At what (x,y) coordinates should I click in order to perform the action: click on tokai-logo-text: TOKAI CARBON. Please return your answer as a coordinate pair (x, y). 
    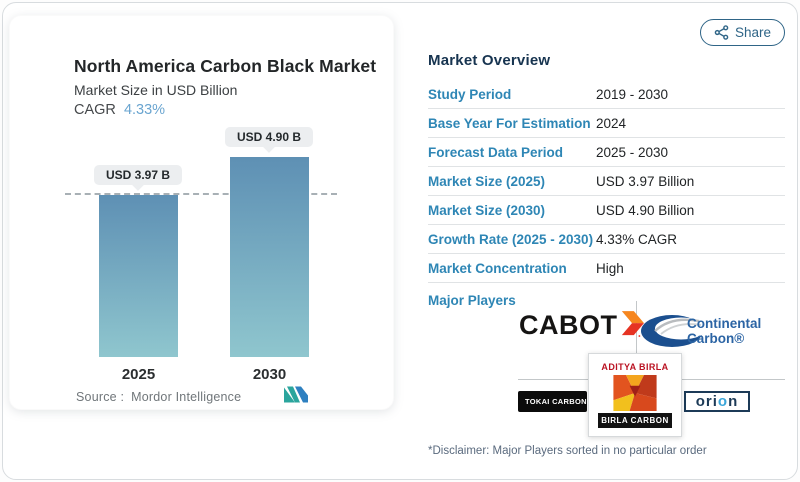
    Looking at the image, I should click on (556, 401).